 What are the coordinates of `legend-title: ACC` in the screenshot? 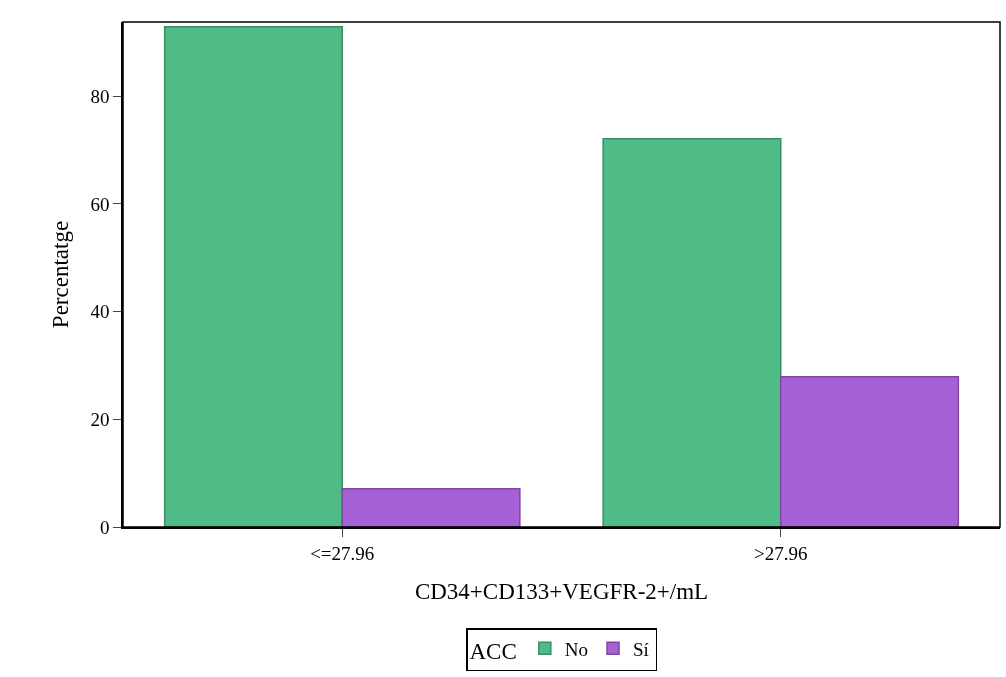 It's located at (493, 652).